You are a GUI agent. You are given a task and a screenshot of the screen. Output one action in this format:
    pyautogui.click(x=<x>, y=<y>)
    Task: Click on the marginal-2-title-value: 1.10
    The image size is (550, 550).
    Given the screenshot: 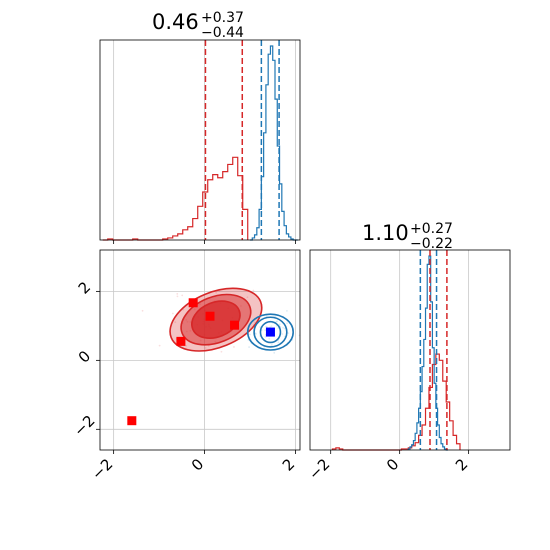 What is the action you would take?
    pyautogui.click(x=385, y=233)
    